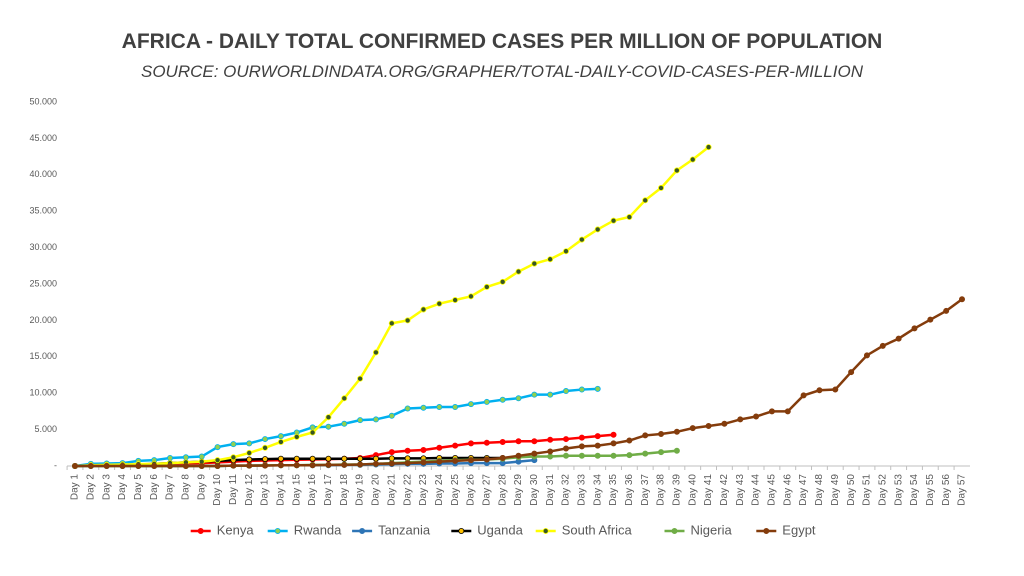  Describe the element at coordinates (75, 487) in the screenshot. I see `x-tick-label: Day 1` at that location.